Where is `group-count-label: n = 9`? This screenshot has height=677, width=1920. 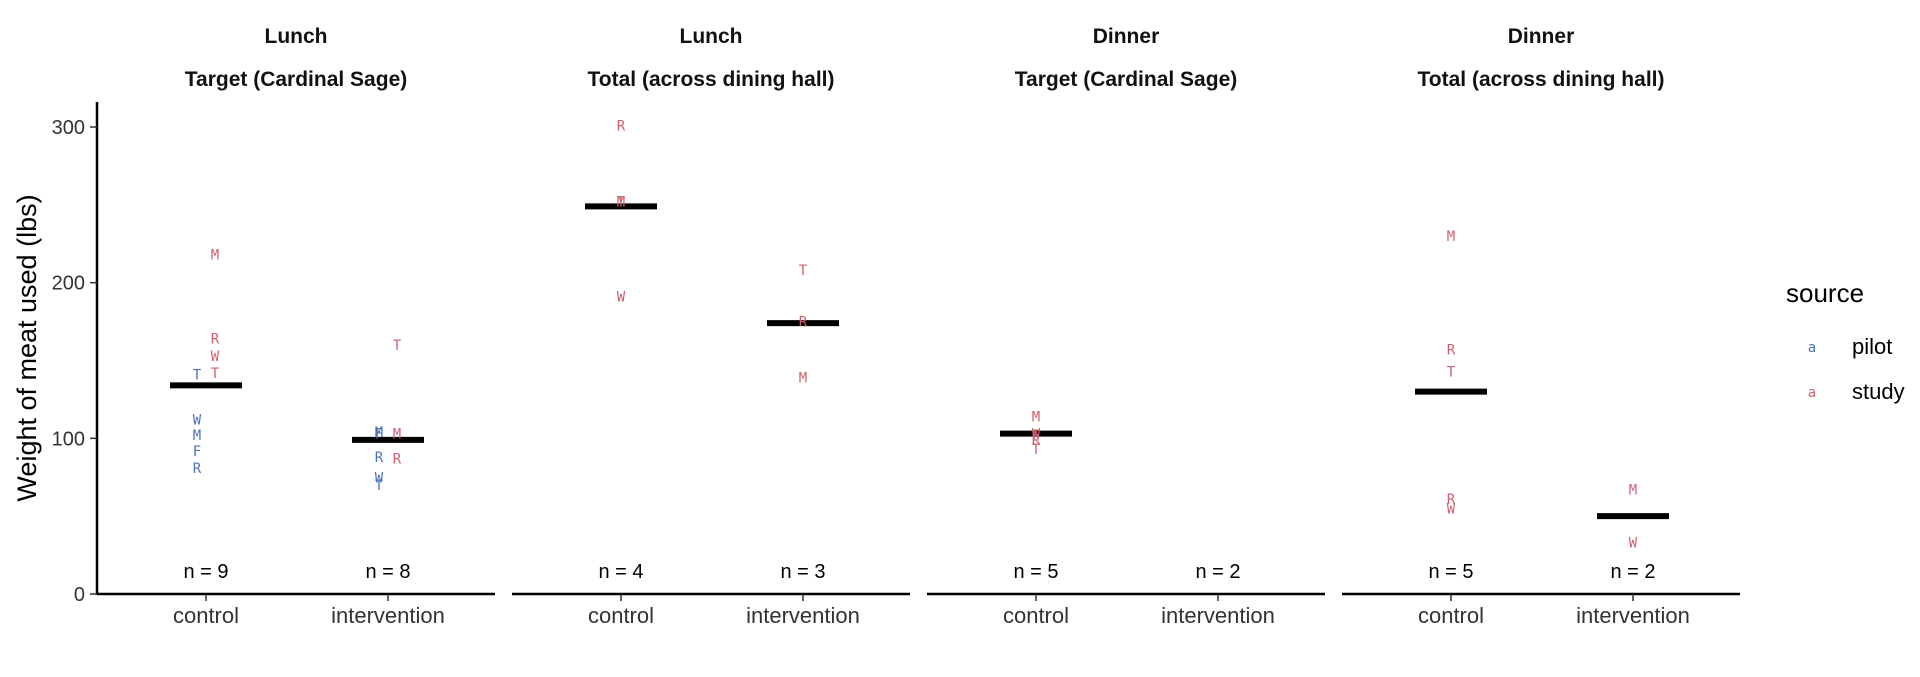 group-count-label: n = 9 is located at coordinates (205, 572).